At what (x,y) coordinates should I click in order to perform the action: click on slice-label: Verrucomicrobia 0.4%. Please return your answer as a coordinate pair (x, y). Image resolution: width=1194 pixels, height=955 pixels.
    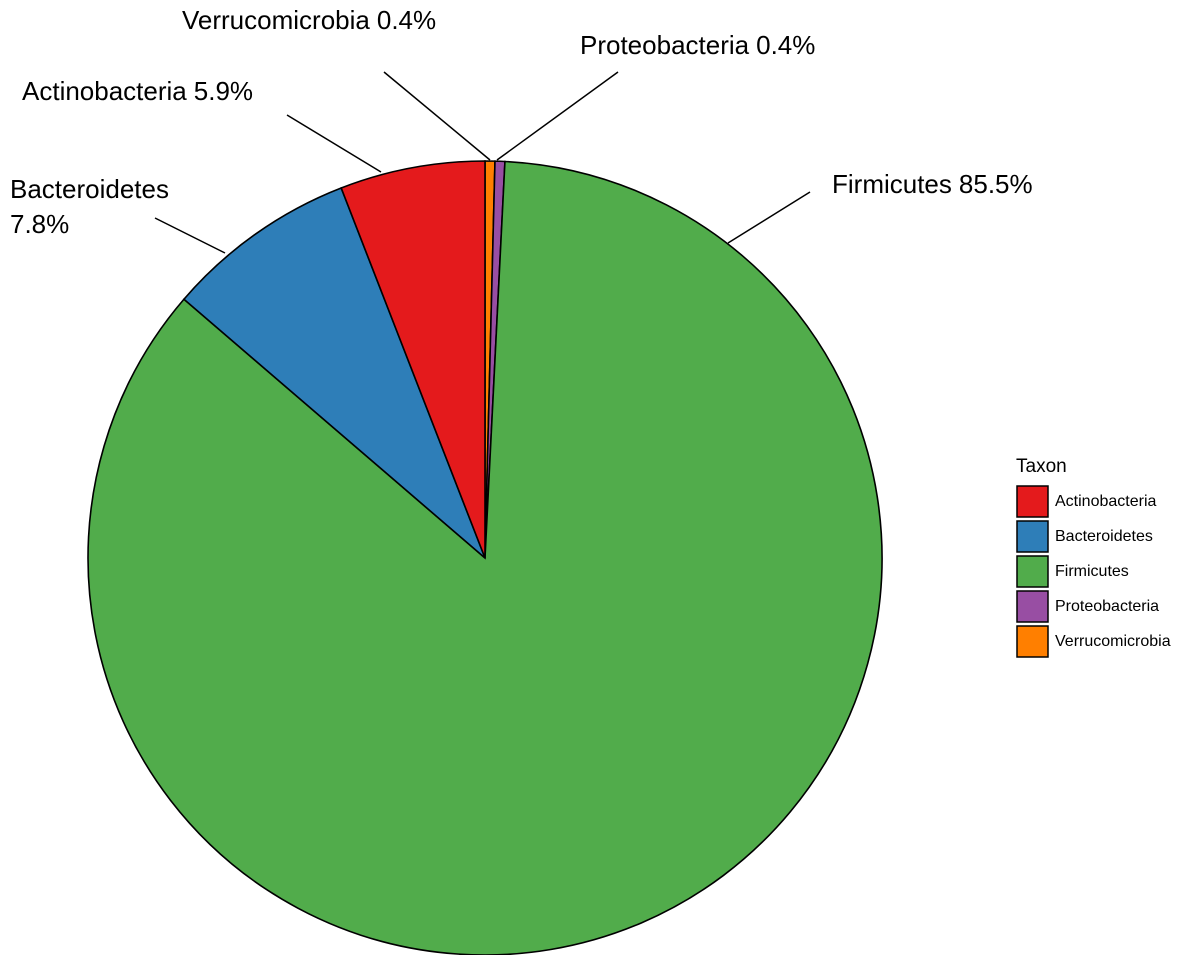
    Looking at the image, I should click on (309, 20).